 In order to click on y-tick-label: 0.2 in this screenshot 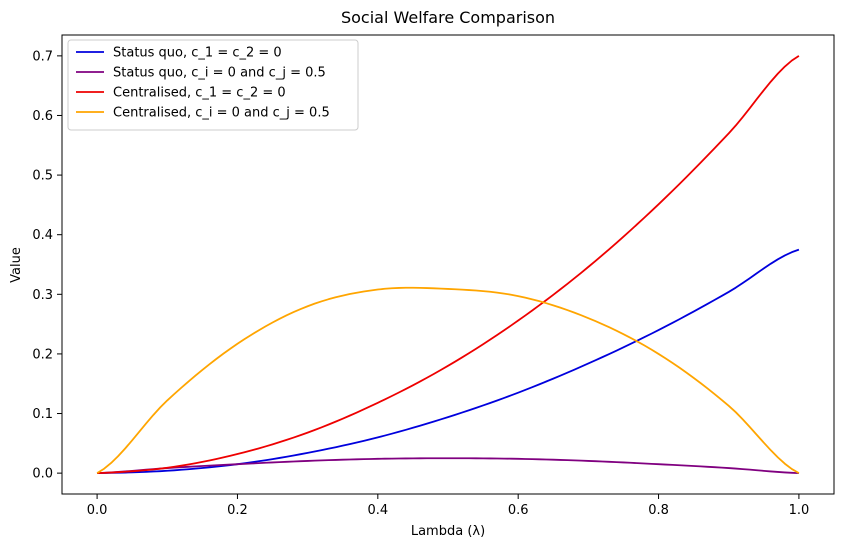, I will do `click(42, 354)`.